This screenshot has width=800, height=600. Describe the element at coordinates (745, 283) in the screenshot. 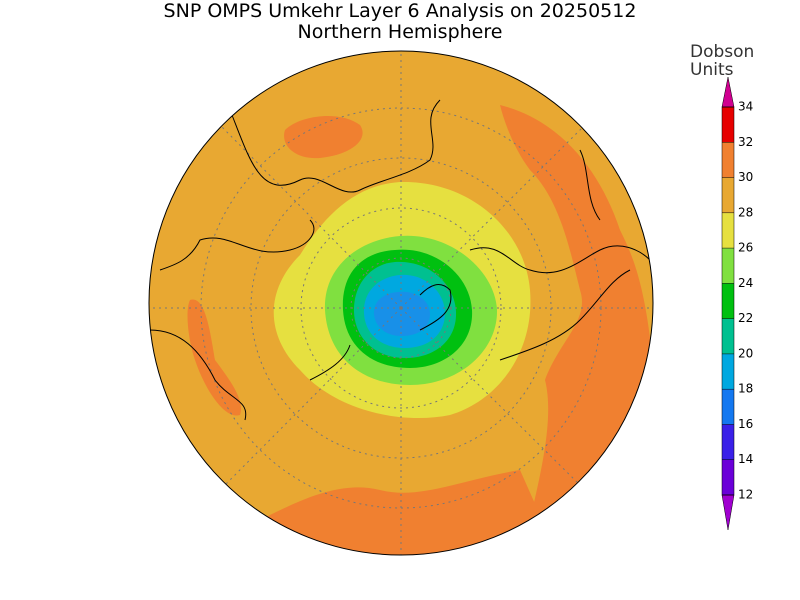

I see `colorbar-tick-label: 24` at that location.